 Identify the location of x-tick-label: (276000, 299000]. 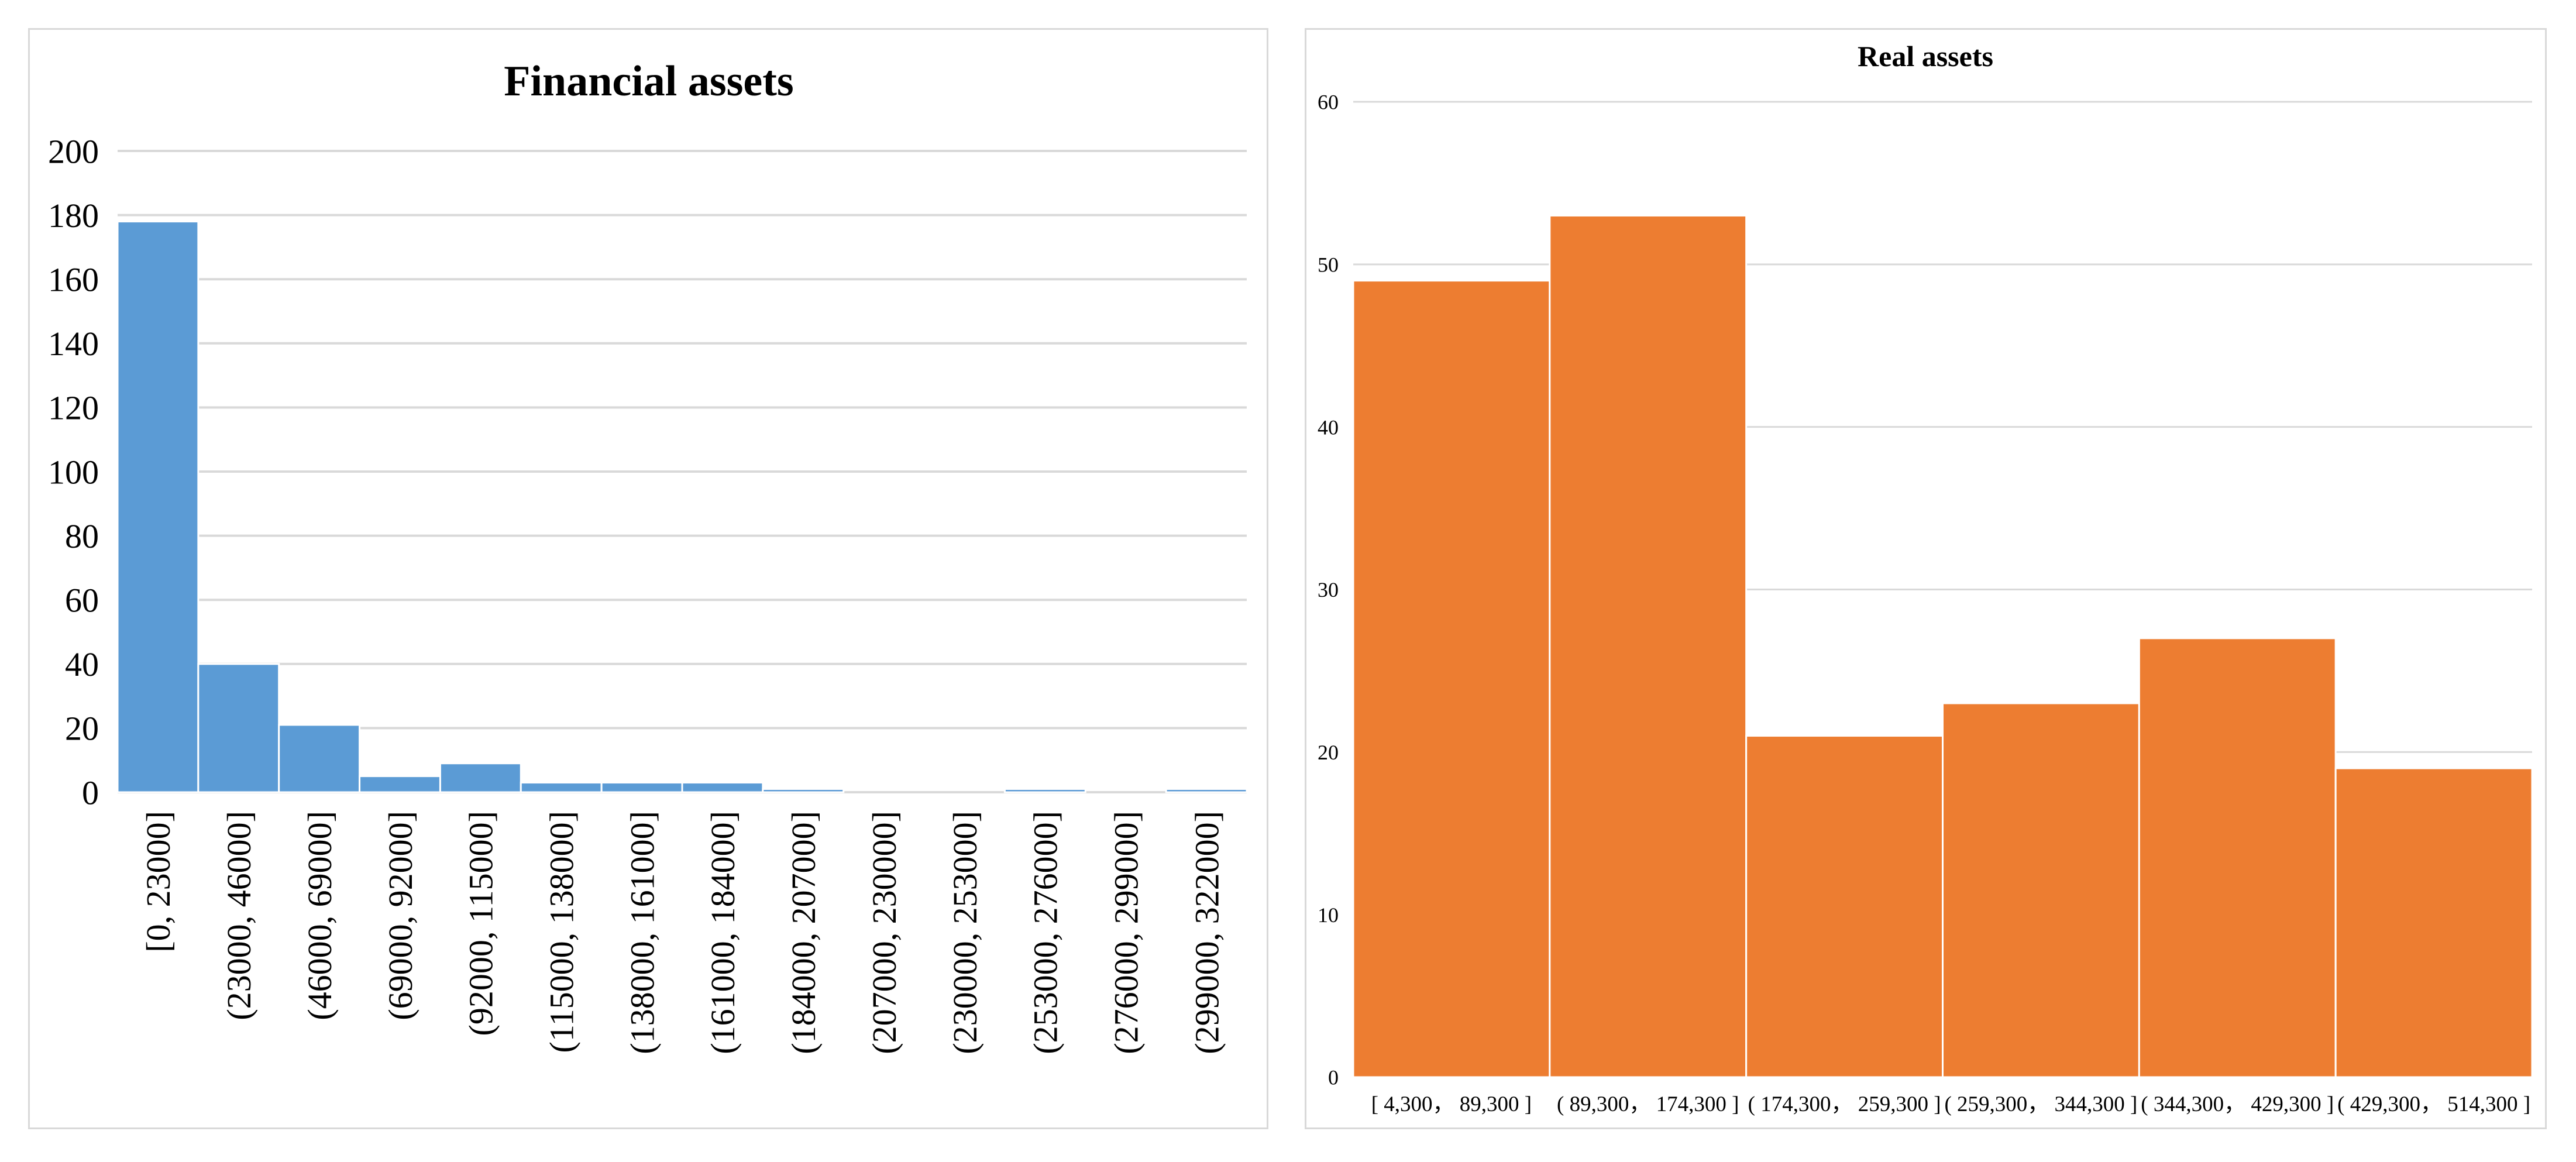
(1127, 932).